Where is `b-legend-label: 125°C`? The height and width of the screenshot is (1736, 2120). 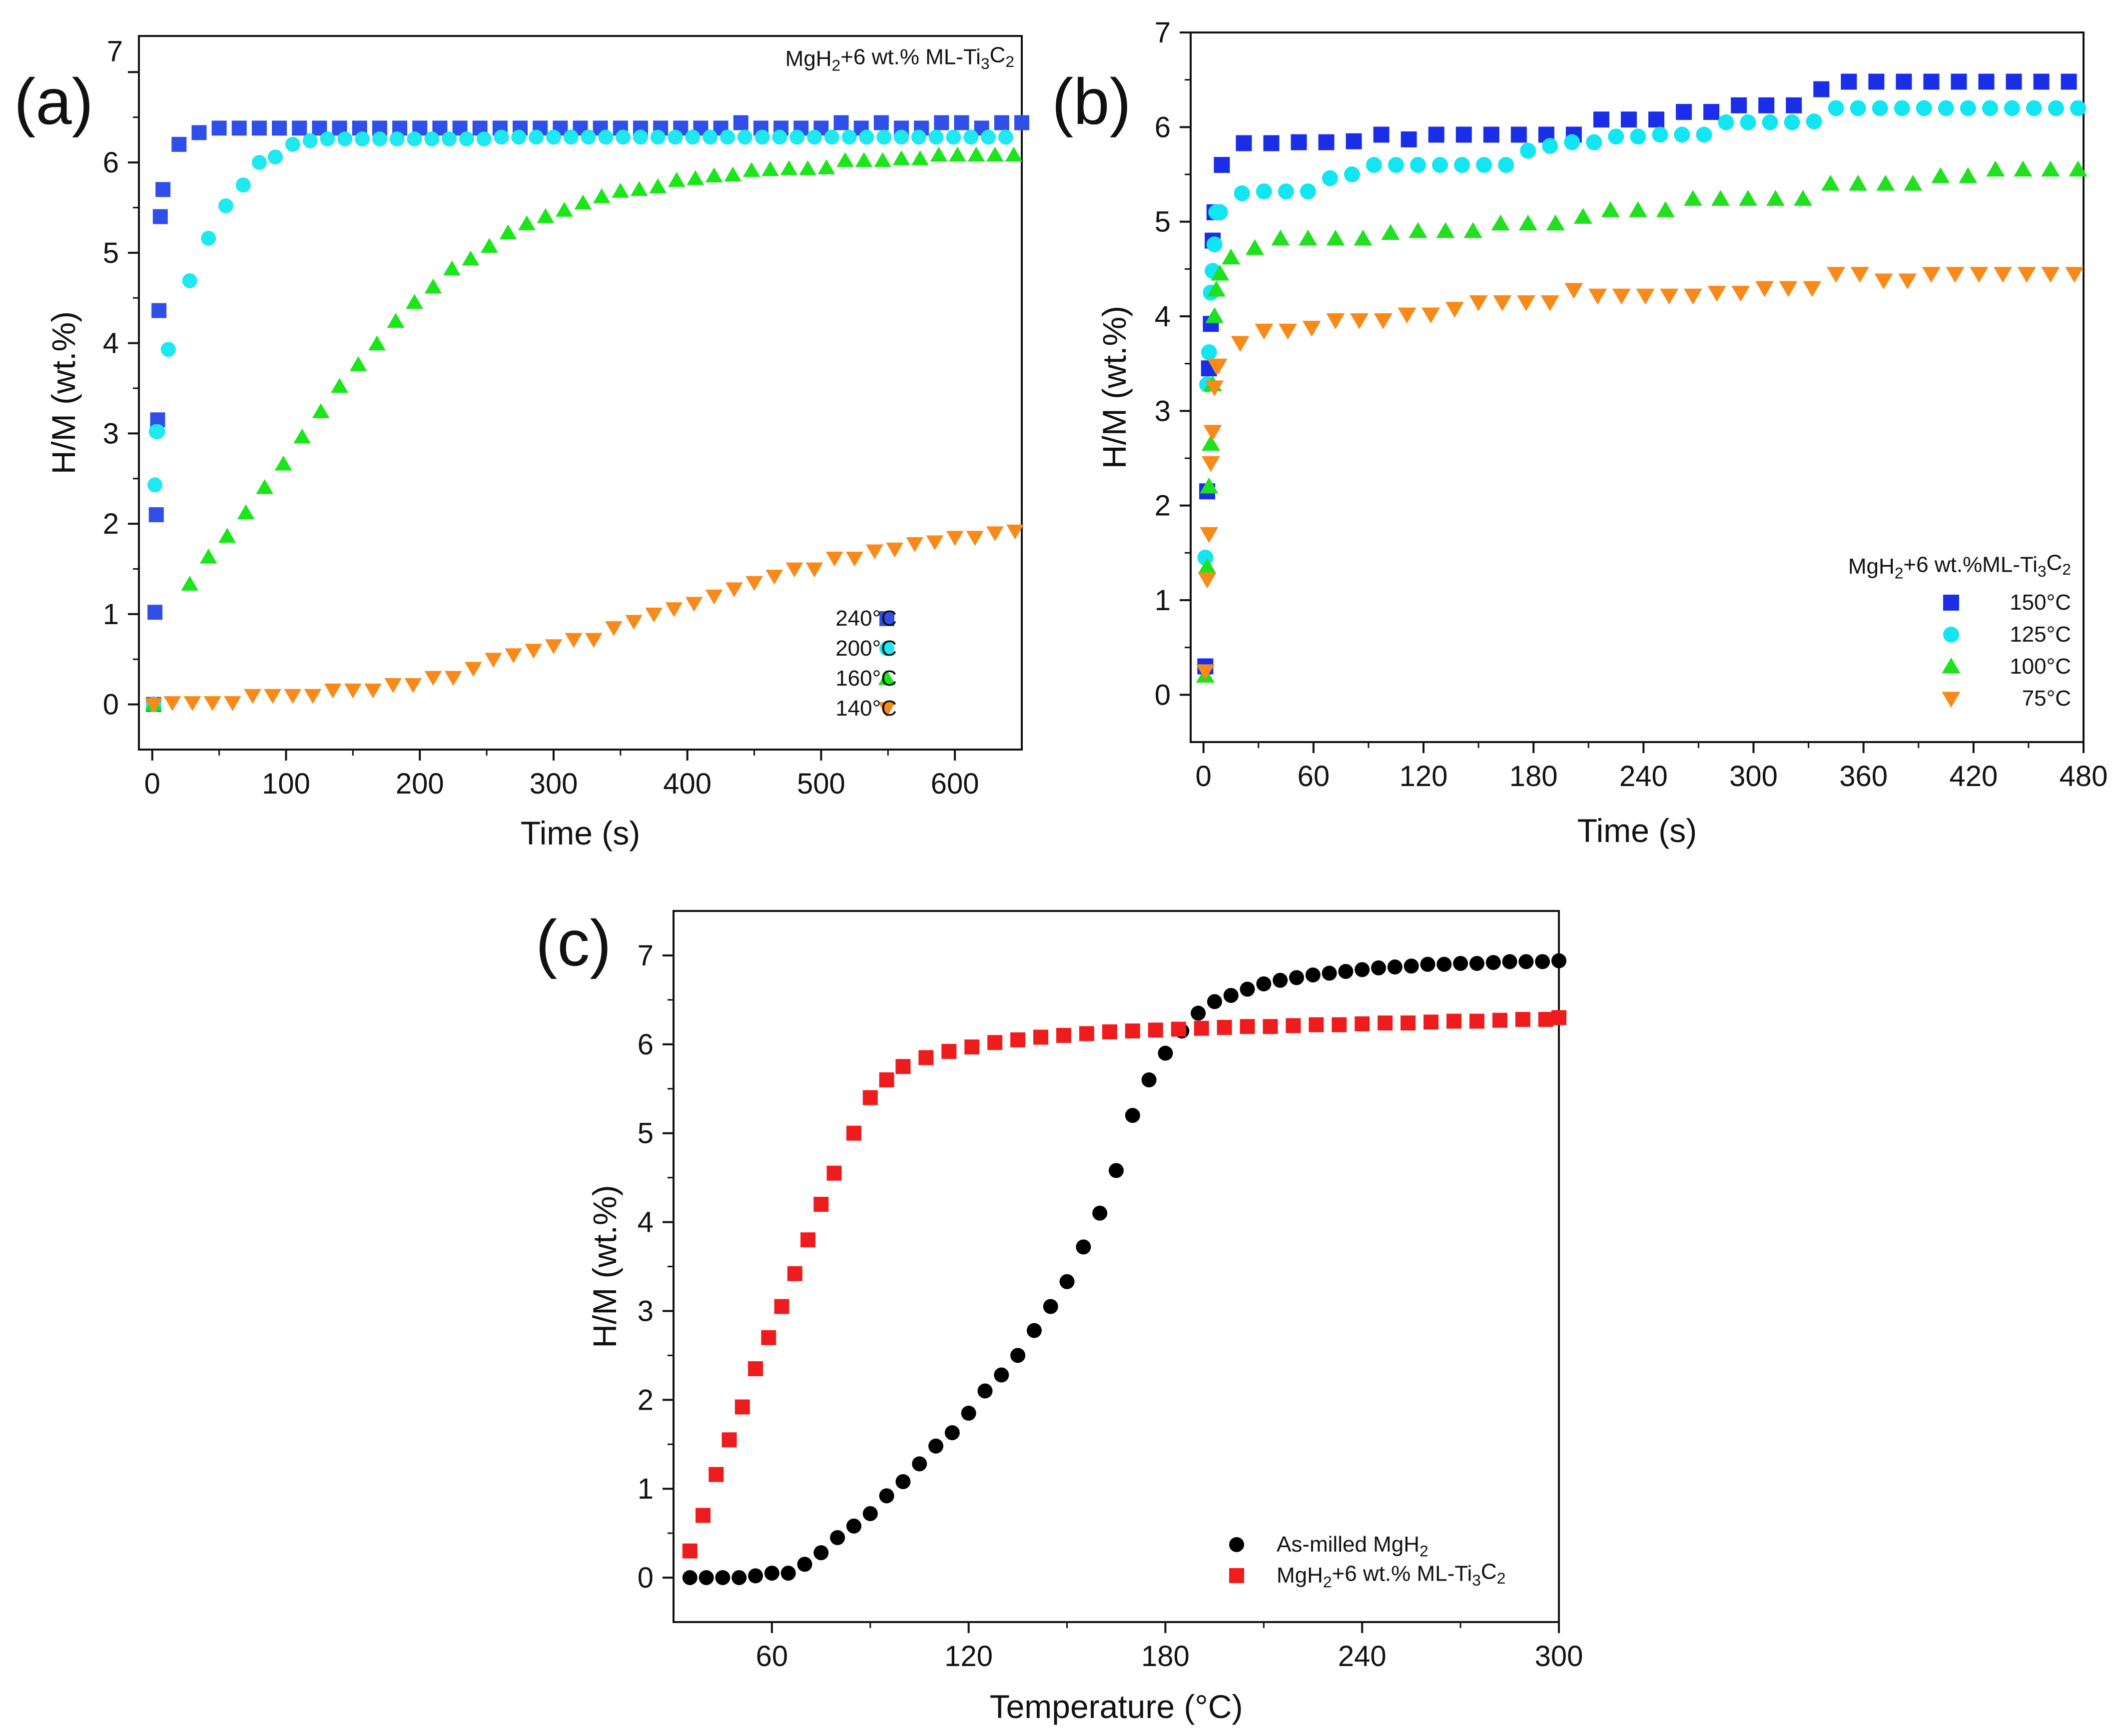 b-legend-label: 125°C is located at coordinates (2040, 634).